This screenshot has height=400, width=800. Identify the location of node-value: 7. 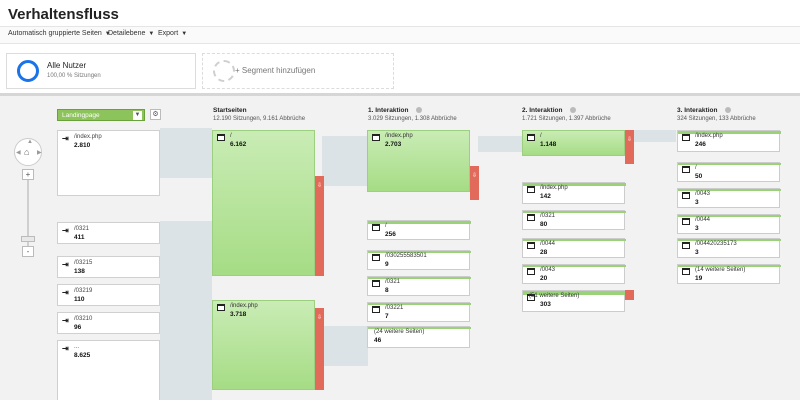
(387, 316).